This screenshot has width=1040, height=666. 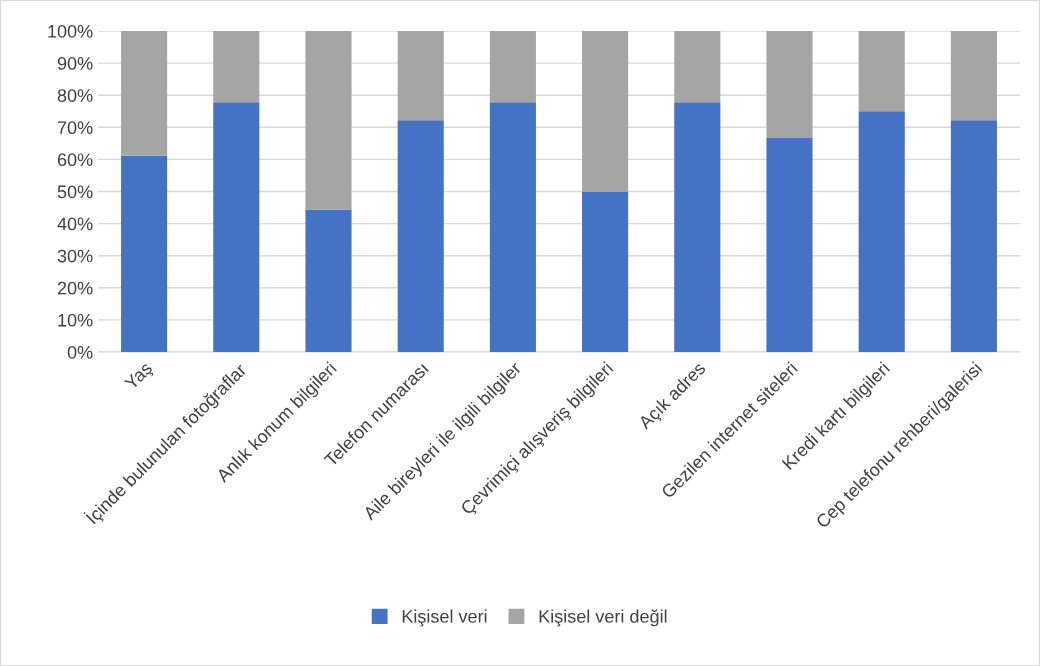 I want to click on y-tick-label: 100%, so click(x=70, y=31).